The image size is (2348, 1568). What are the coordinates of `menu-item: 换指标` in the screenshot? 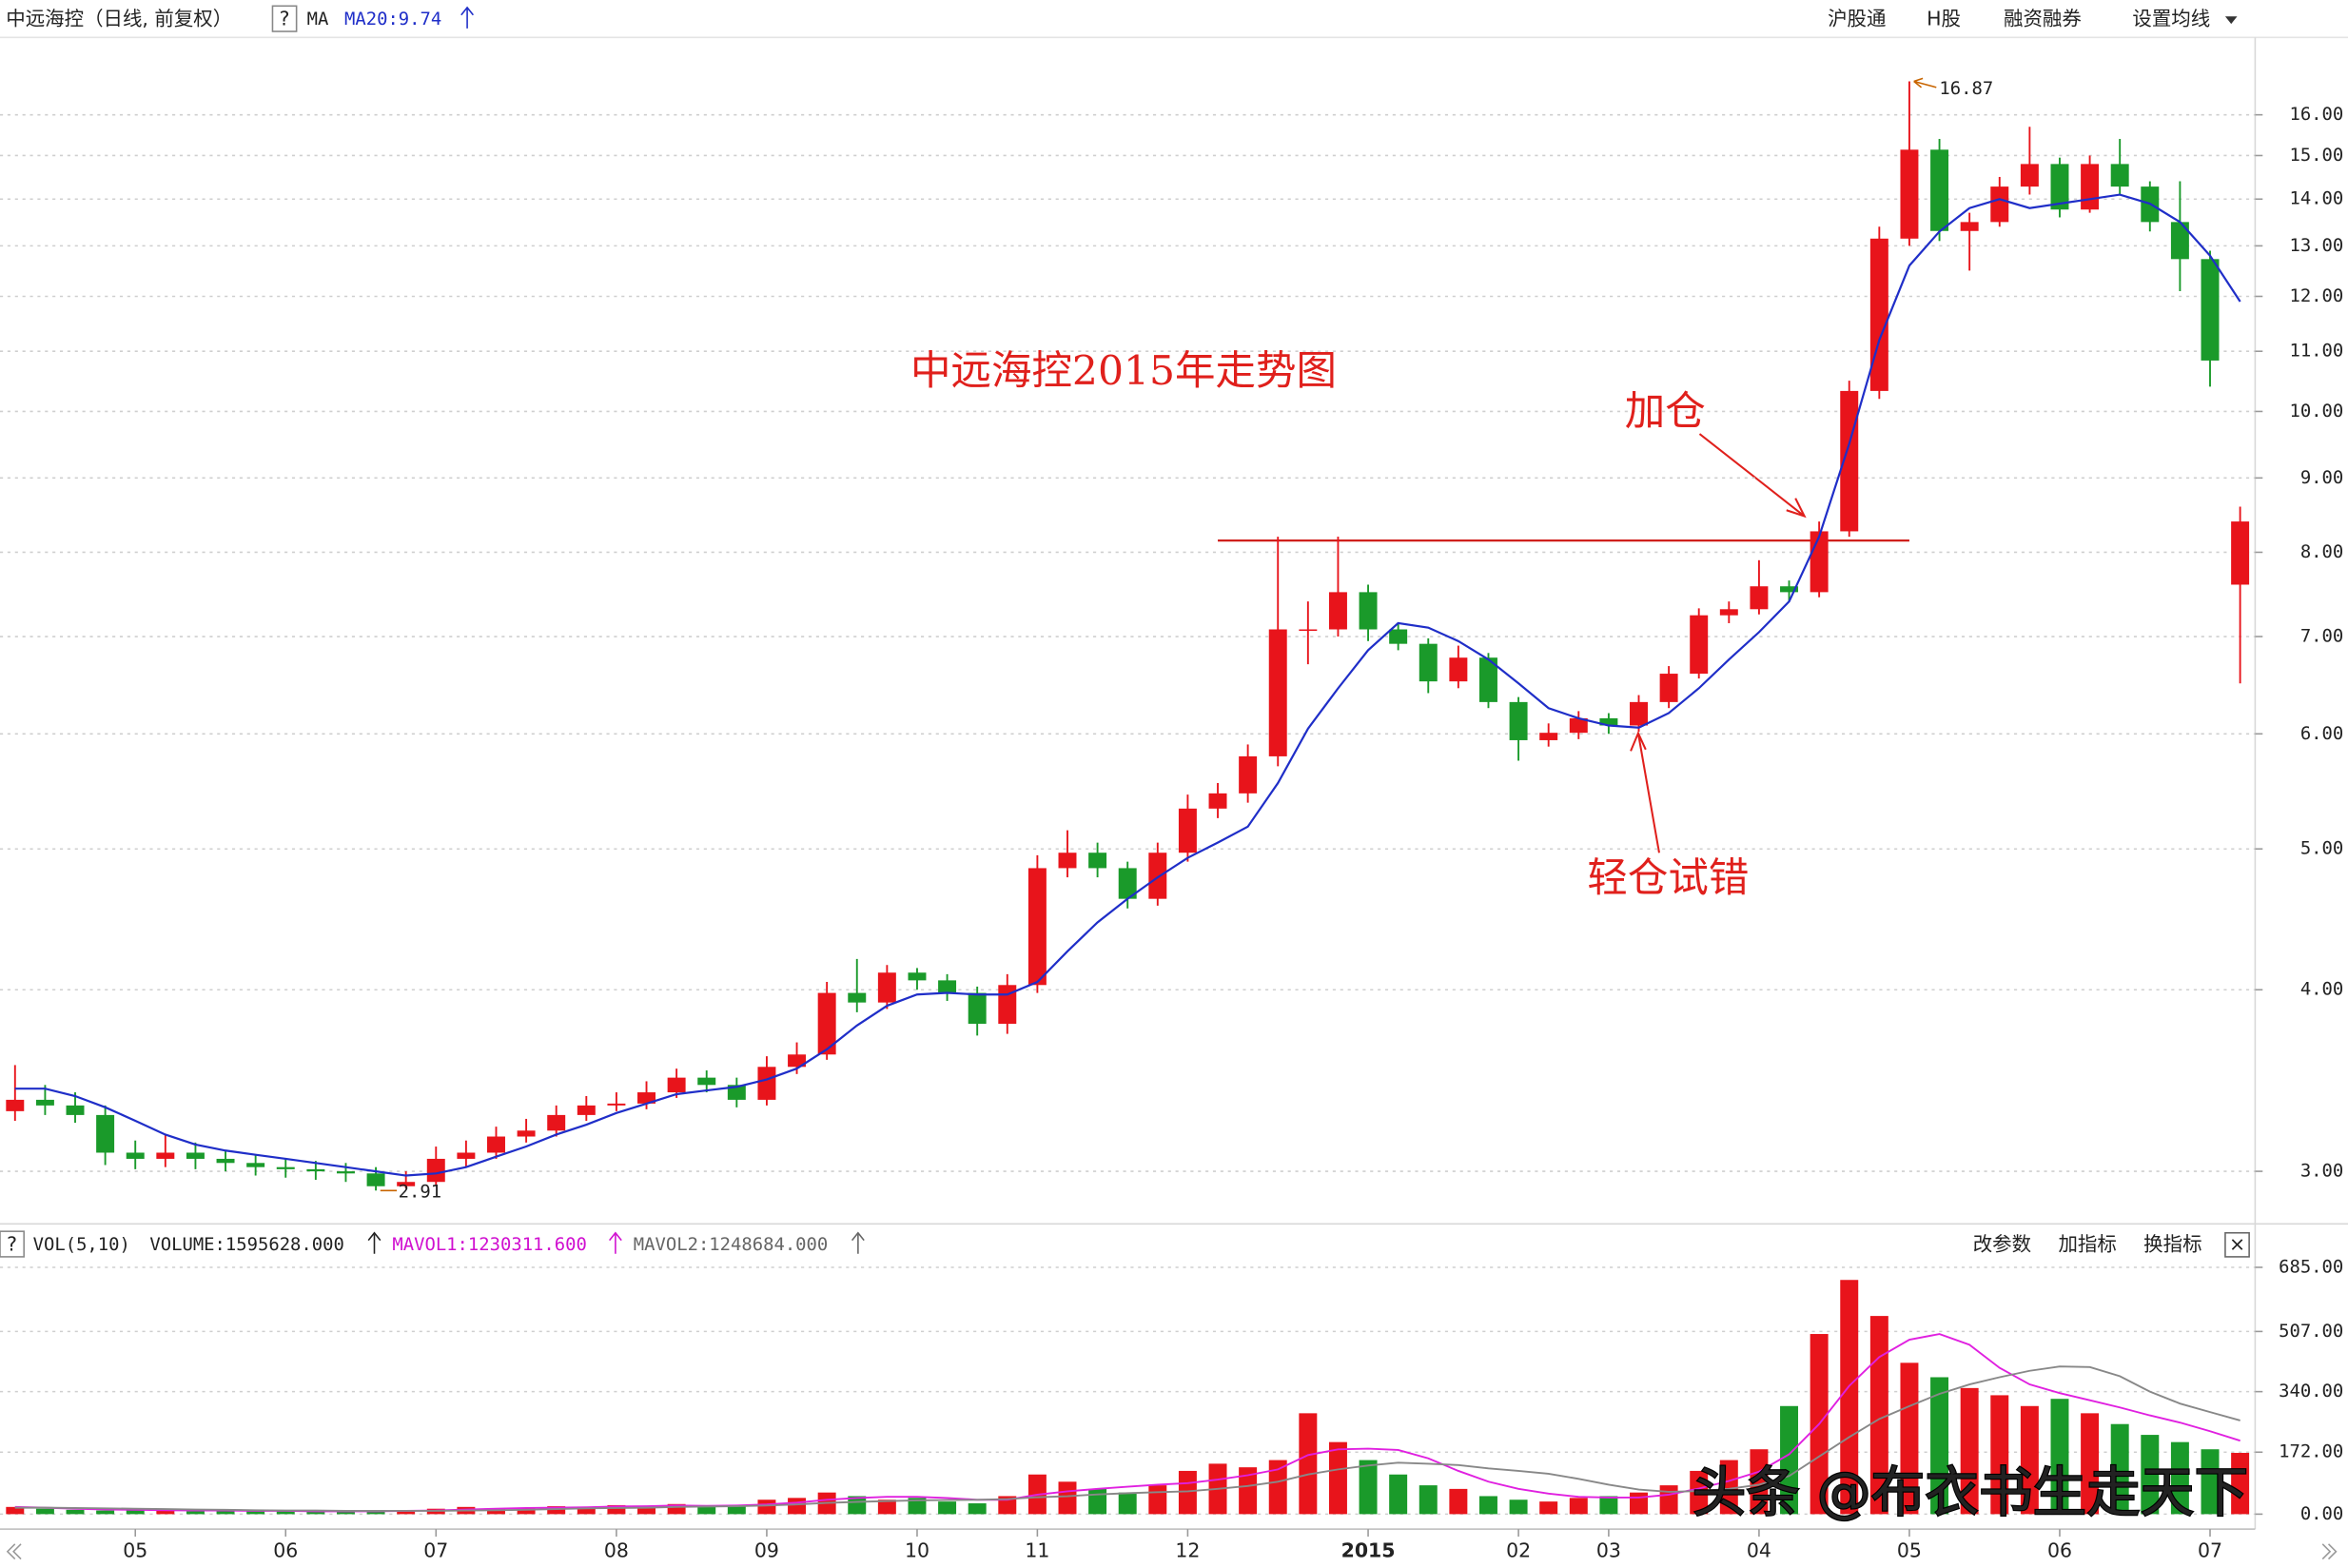 It's located at (2172, 1243).